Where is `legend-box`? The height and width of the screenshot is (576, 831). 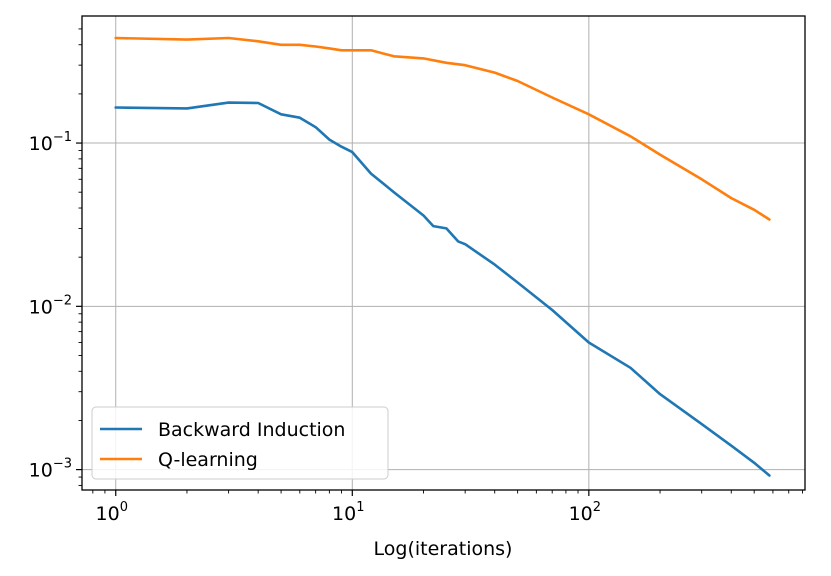
legend-box is located at coordinates (240, 443).